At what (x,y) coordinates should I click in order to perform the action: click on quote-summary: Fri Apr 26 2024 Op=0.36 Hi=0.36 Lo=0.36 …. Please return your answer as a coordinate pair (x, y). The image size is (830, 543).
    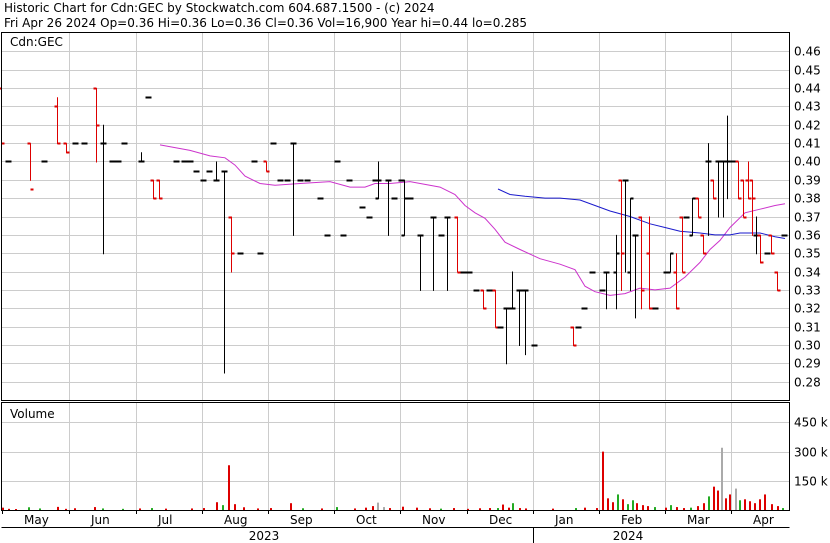
    Looking at the image, I should click on (266, 23).